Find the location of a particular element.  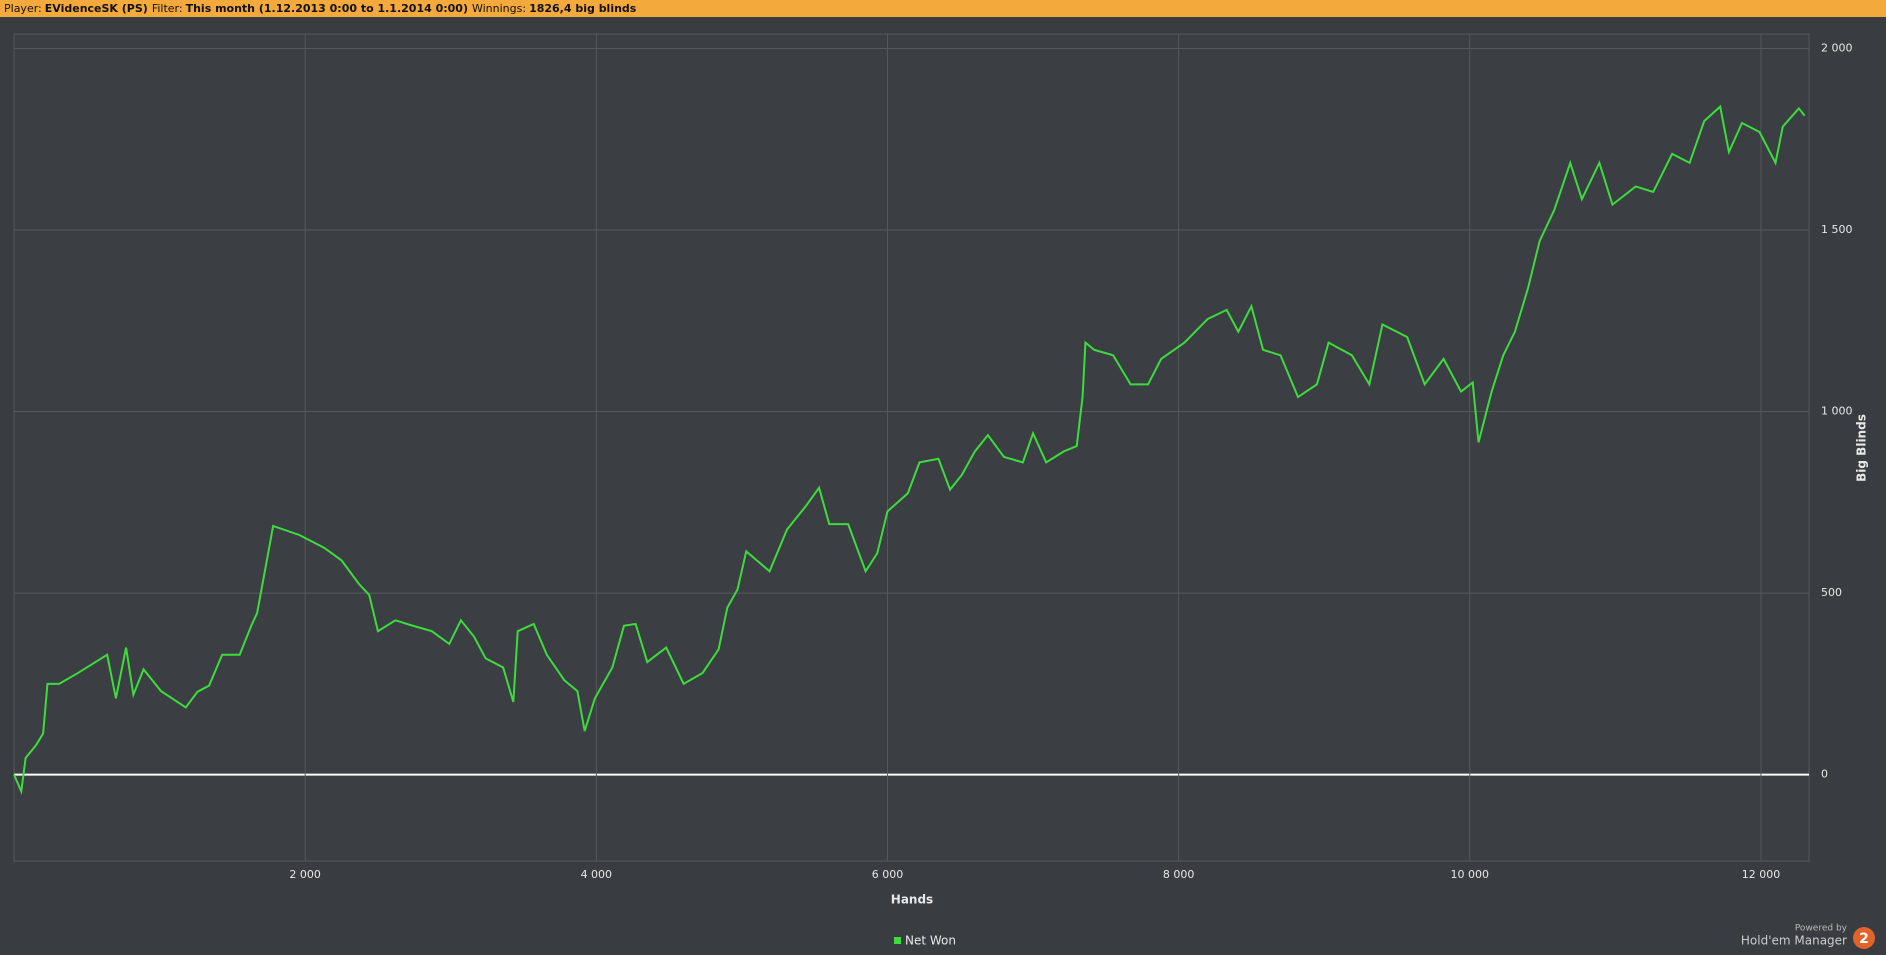

x-tick-label: 6 000 is located at coordinates (888, 874).